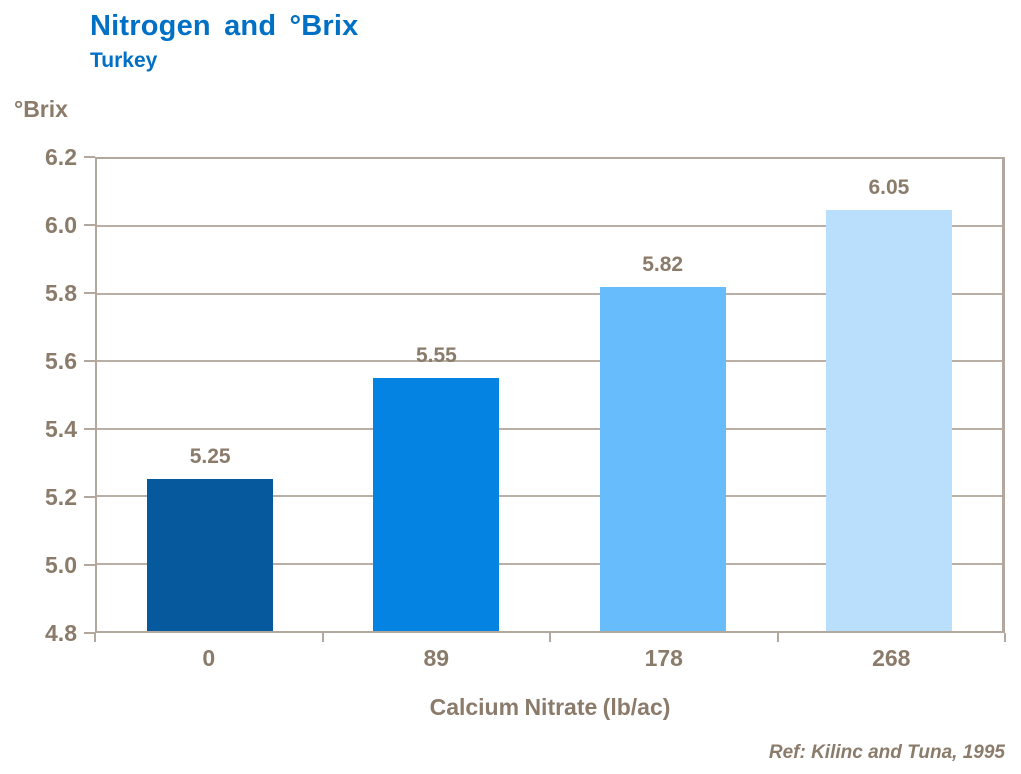 The image size is (1021, 774). What do you see at coordinates (61, 225) in the screenshot?
I see `y-tick-label: 6.0` at bounding box center [61, 225].